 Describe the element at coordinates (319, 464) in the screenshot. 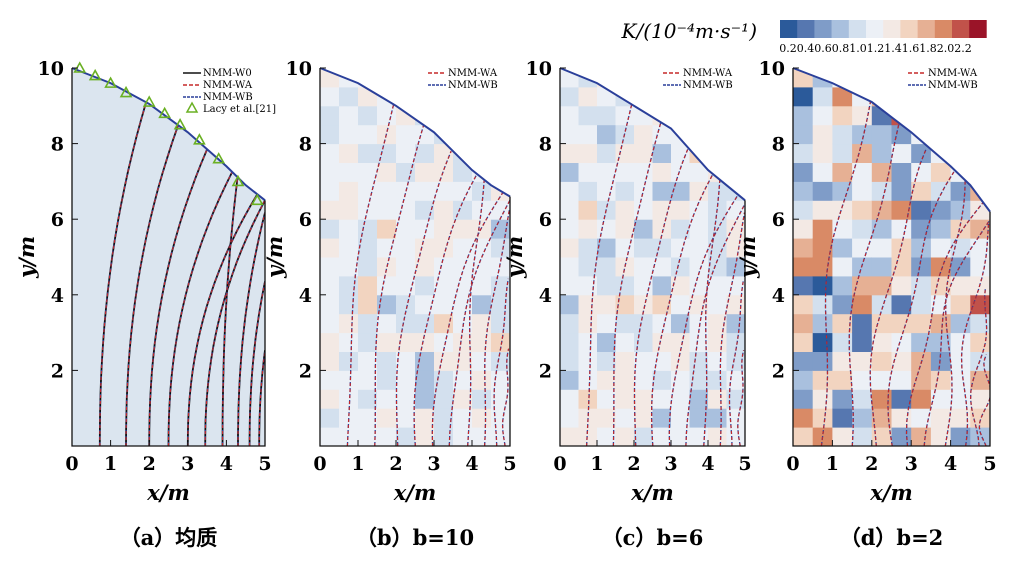

I see `x-tick-label: 0` at that location.